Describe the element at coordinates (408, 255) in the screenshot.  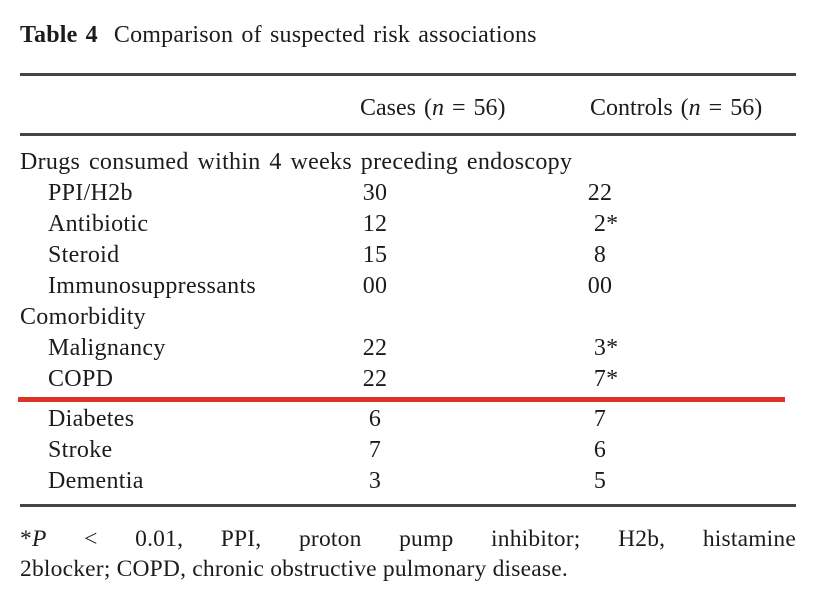
I see `table-row: Steroid 15 8` at that location.